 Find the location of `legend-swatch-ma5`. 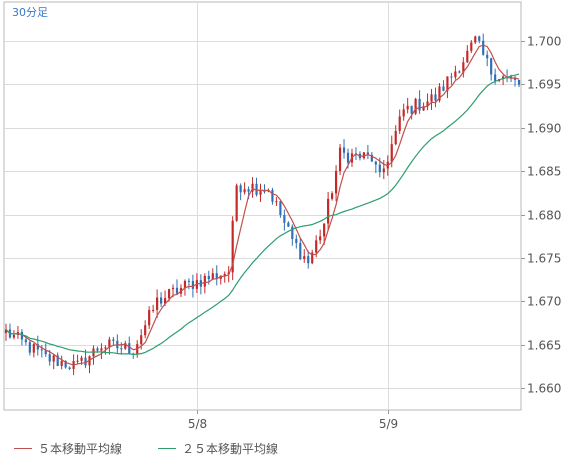

legend-swatch-ma5 is located at coordinates (23, 448).